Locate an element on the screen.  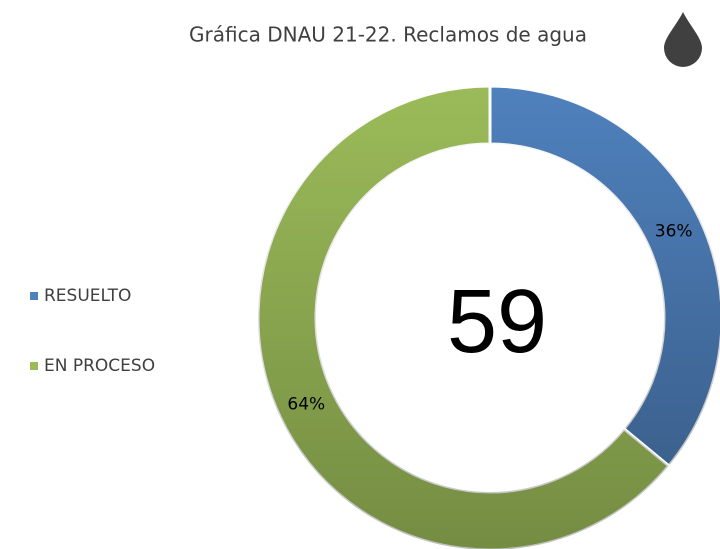
data-label: 36% is located at coordinates (674, 232).